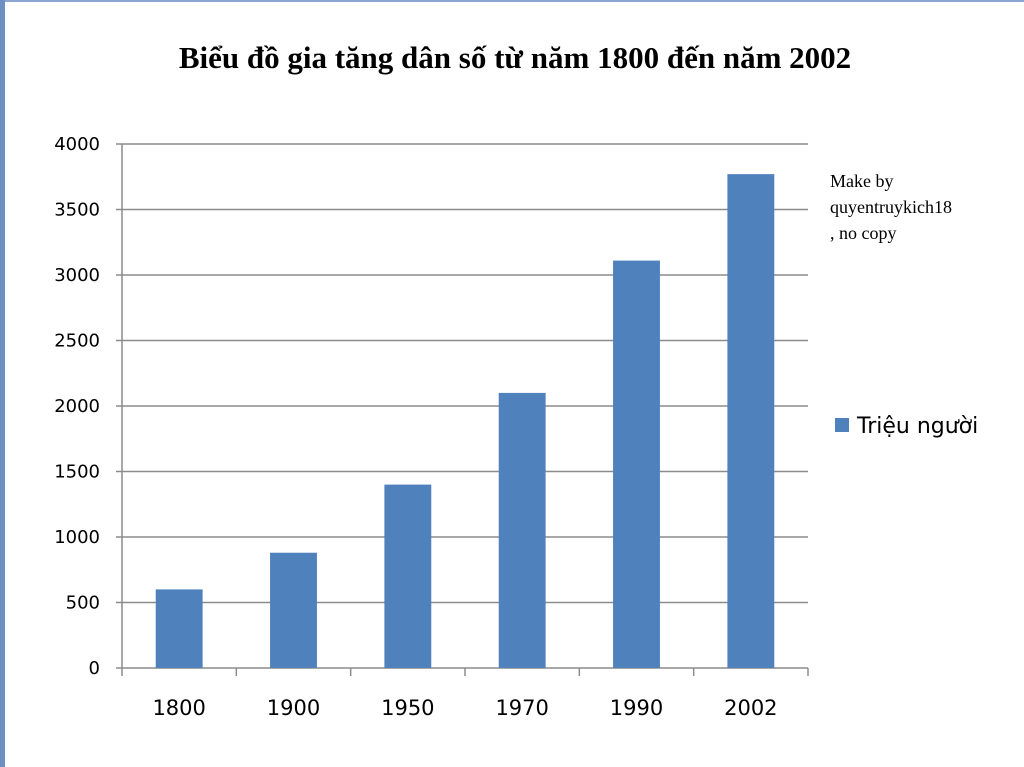  Describe the element at coordinates (407, 708) in the screenshot. I see `x-tick-label-1950: 1950` at that location.